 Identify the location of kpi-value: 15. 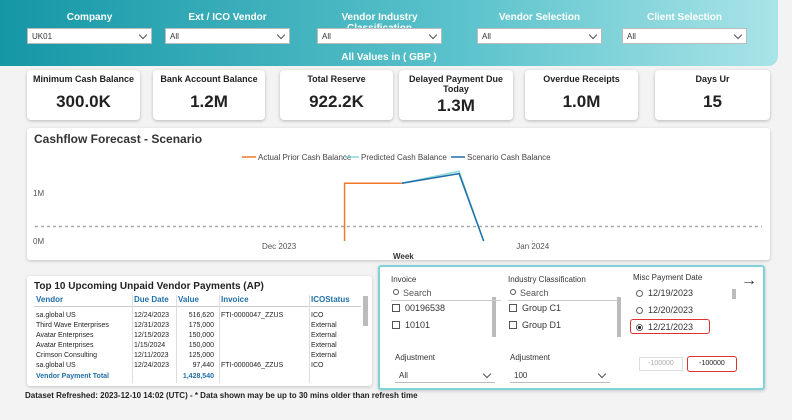
(712, 101).